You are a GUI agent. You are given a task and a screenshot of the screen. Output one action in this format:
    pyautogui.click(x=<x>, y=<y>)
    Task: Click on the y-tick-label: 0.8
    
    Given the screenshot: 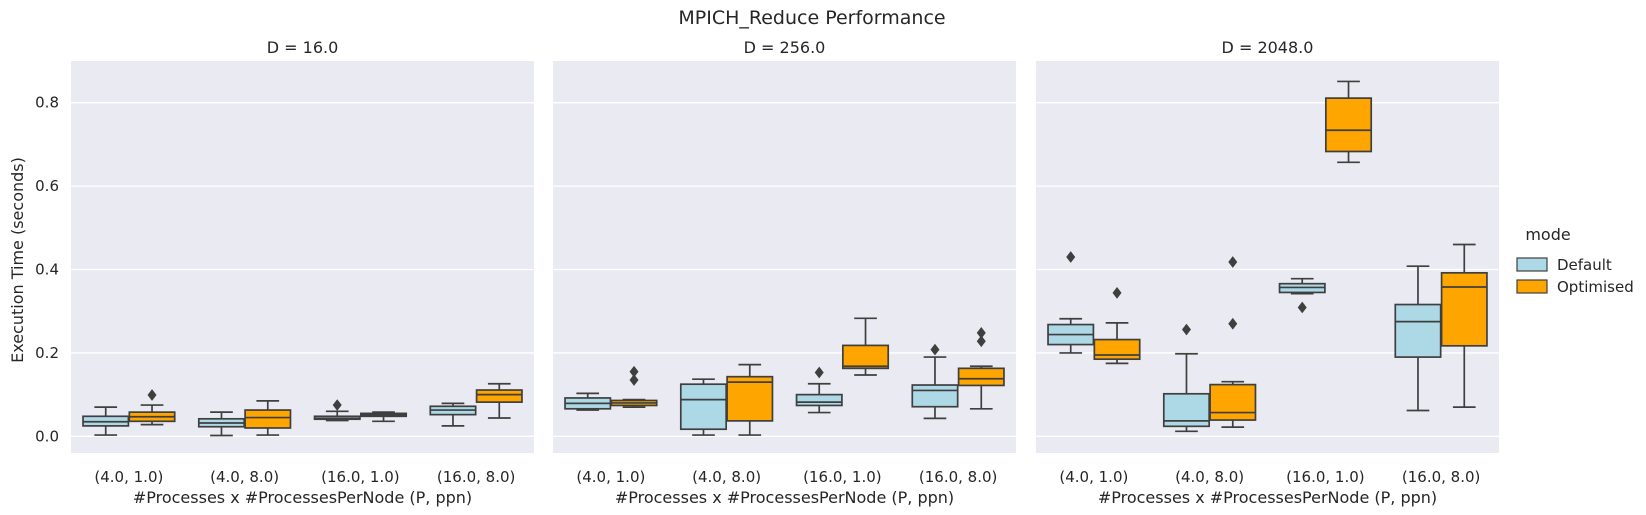 What is the action you would take?
    pyautogui.click(x=47, y=103)
    